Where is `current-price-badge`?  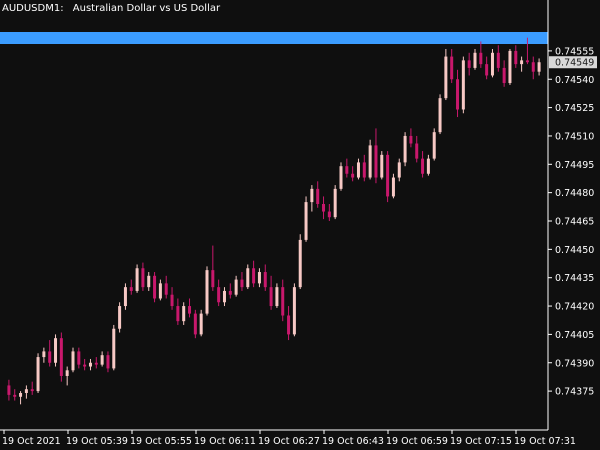
current-price-badge is located at coordinates (573, 62).